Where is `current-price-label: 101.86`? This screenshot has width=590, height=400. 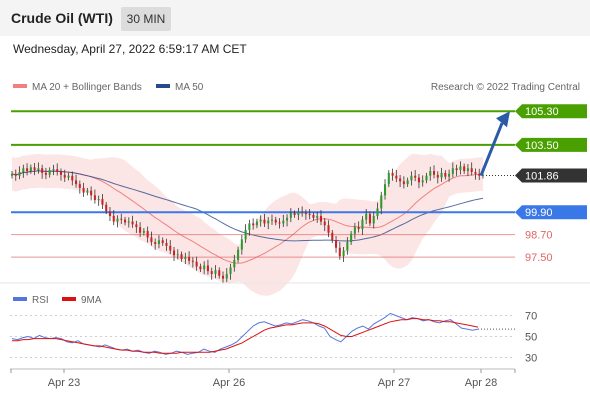
current-price-label: 101.86 is located at coordinates (542, 177).